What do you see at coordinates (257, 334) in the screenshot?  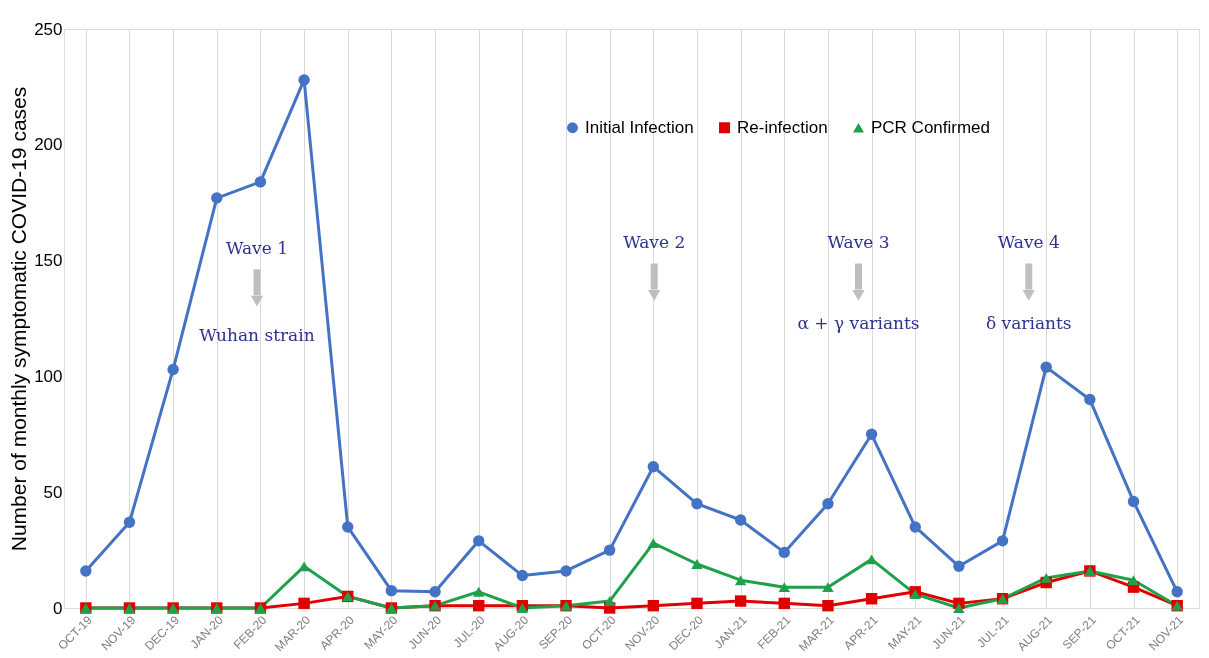 I see `annotation: Wuhan strain` at bounding box center [257, 334].